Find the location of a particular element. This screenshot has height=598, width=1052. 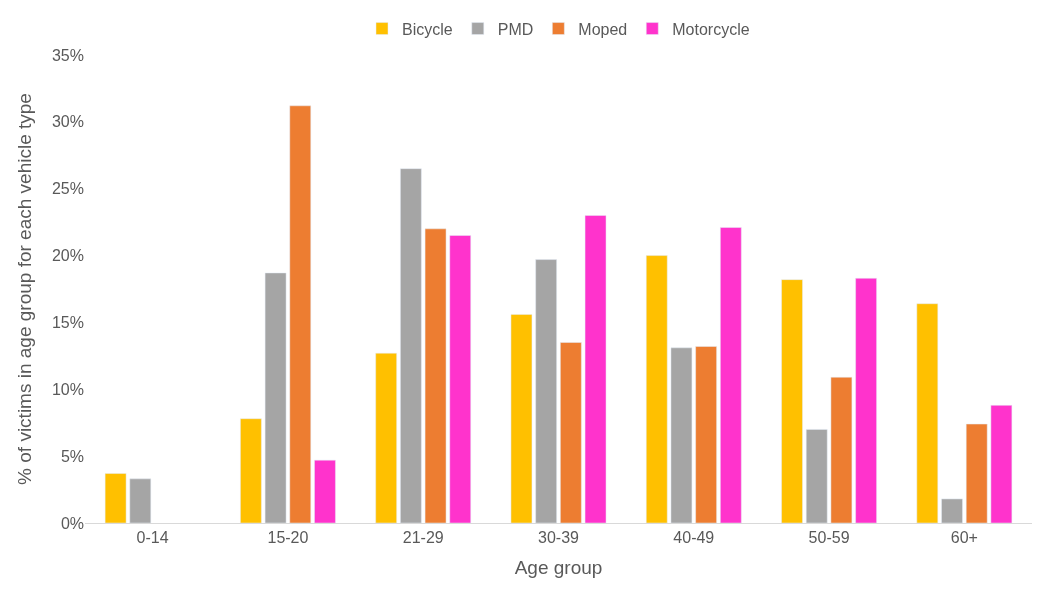

x-tick-label: 60+ is located at coordinates (964, 538).